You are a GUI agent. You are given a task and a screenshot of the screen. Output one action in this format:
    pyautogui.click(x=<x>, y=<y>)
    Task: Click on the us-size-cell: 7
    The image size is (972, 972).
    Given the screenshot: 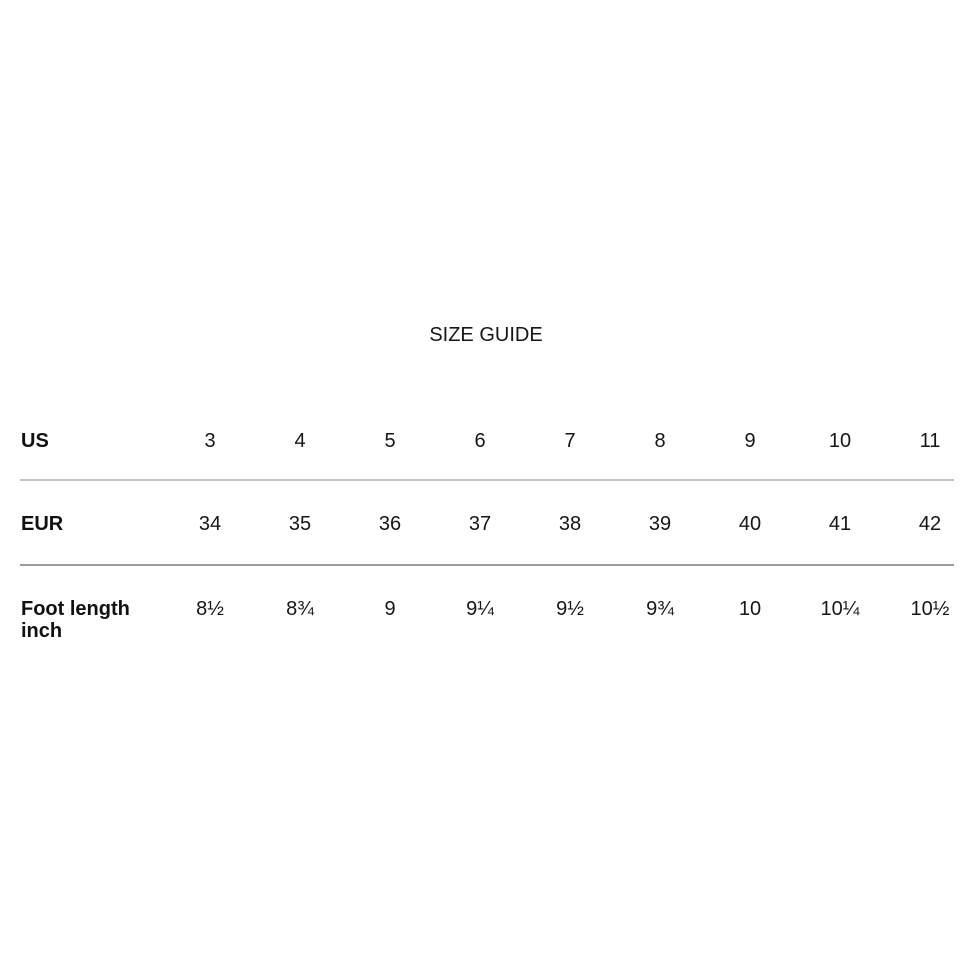 What is the action you would take?
    pyautogui.click(x=570, y=441)
    